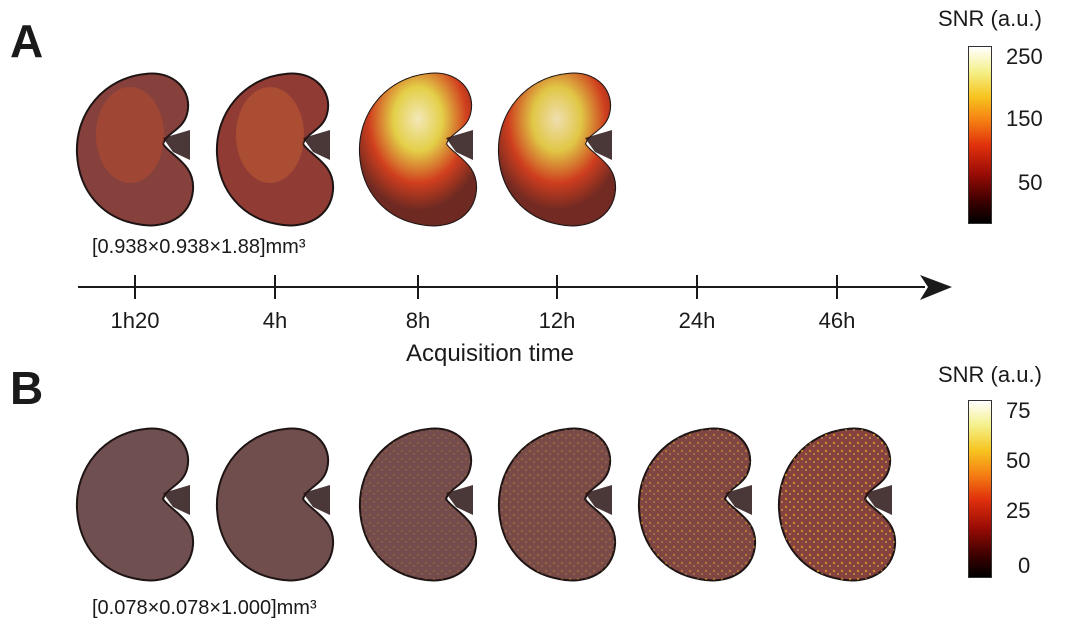 This screenshot has height=626, width=1085. I want to click on colorbar-a, so click(980, 135).